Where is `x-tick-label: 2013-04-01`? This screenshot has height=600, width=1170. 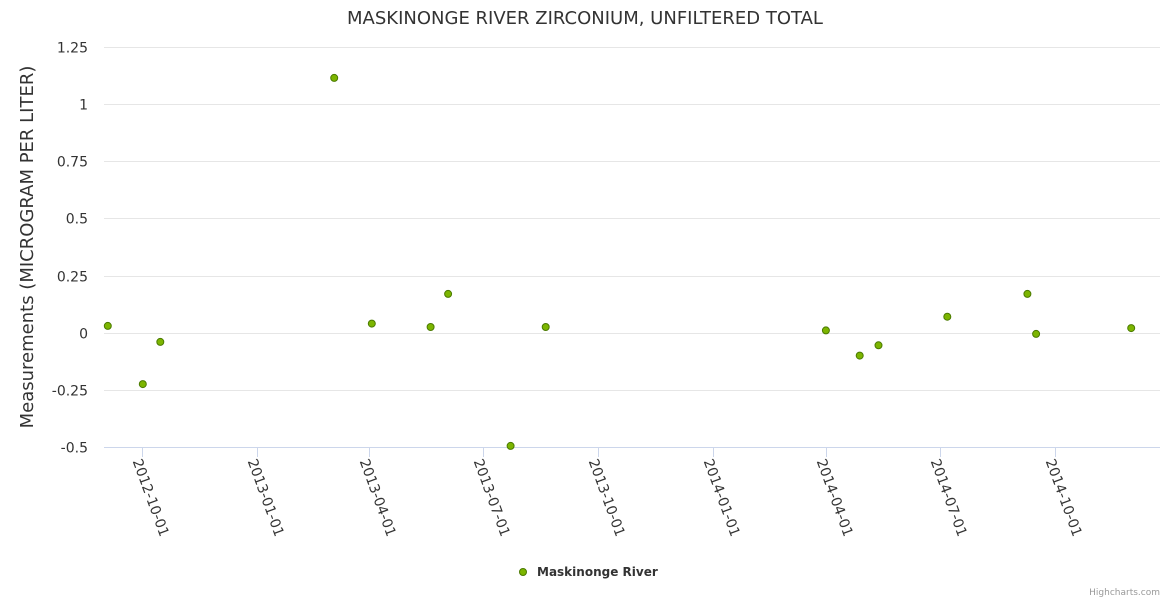
x-tick-label: 2013-04-01 is located at coordinates (377, 498).